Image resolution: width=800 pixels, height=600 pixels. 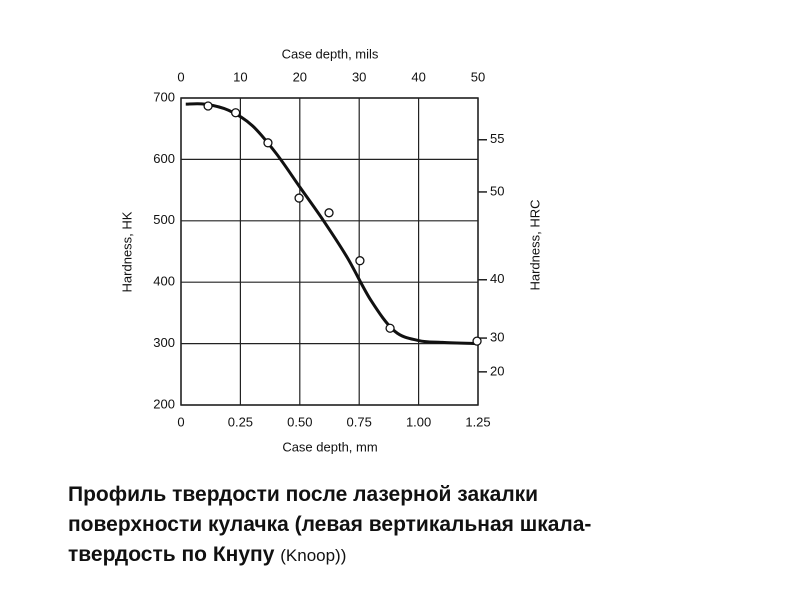 I want to click on y-tick-label: 500, so click(x=164, y=219).